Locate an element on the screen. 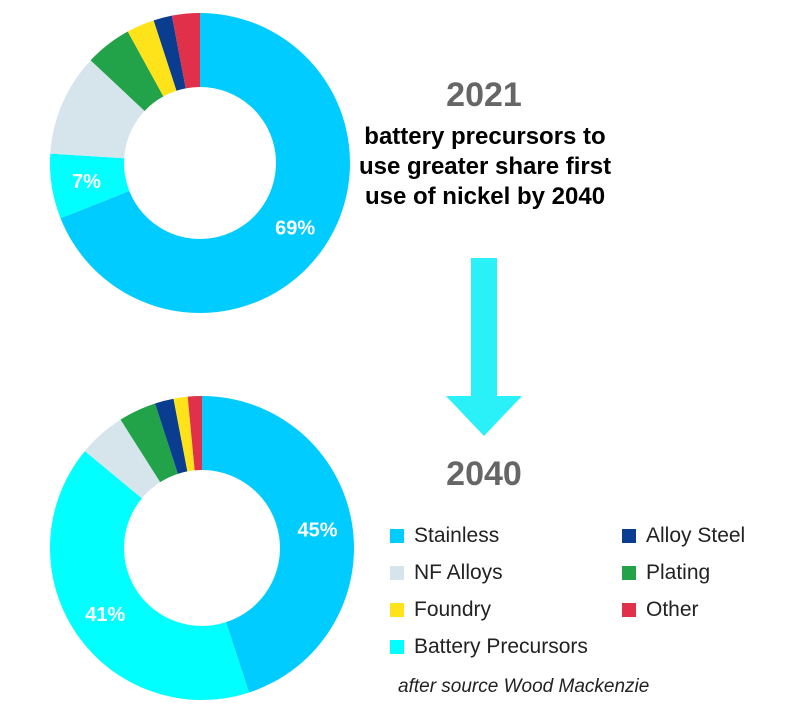  chart-title-2040: 2040 is located at coordinates (484, 474).